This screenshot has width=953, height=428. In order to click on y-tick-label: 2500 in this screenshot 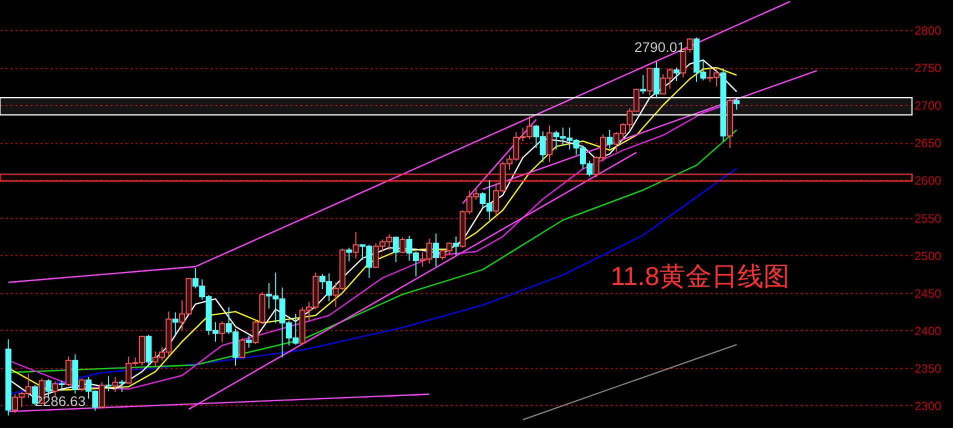, I will do `click(928, 255)`.